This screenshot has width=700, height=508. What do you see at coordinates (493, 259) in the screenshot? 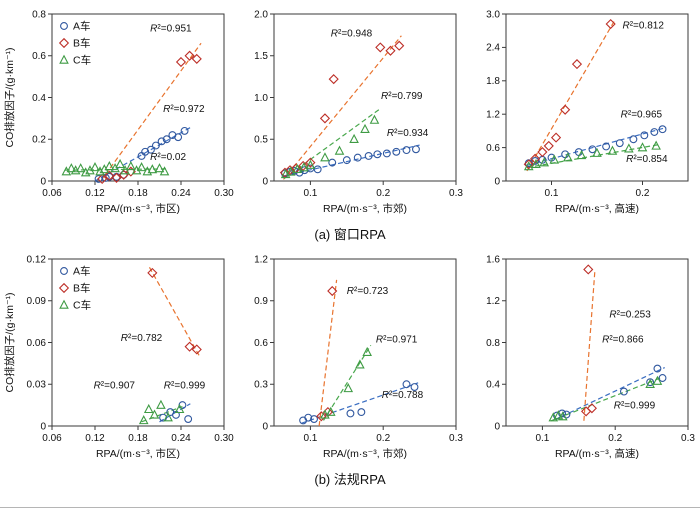
I see `y-tick-label: 1.6` at bounding box center [493, 259].